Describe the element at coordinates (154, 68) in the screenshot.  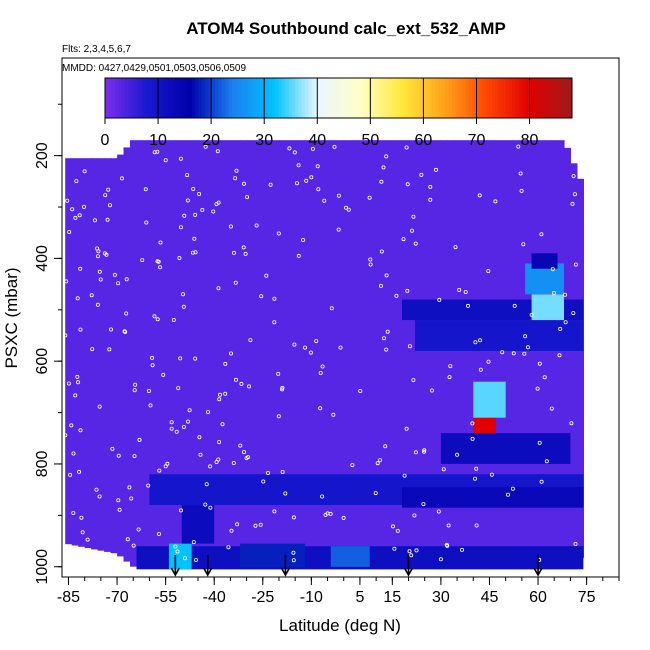
I see `dates-note: MMDD: 0427,0429,0501,0503,0506,0509` at that location.